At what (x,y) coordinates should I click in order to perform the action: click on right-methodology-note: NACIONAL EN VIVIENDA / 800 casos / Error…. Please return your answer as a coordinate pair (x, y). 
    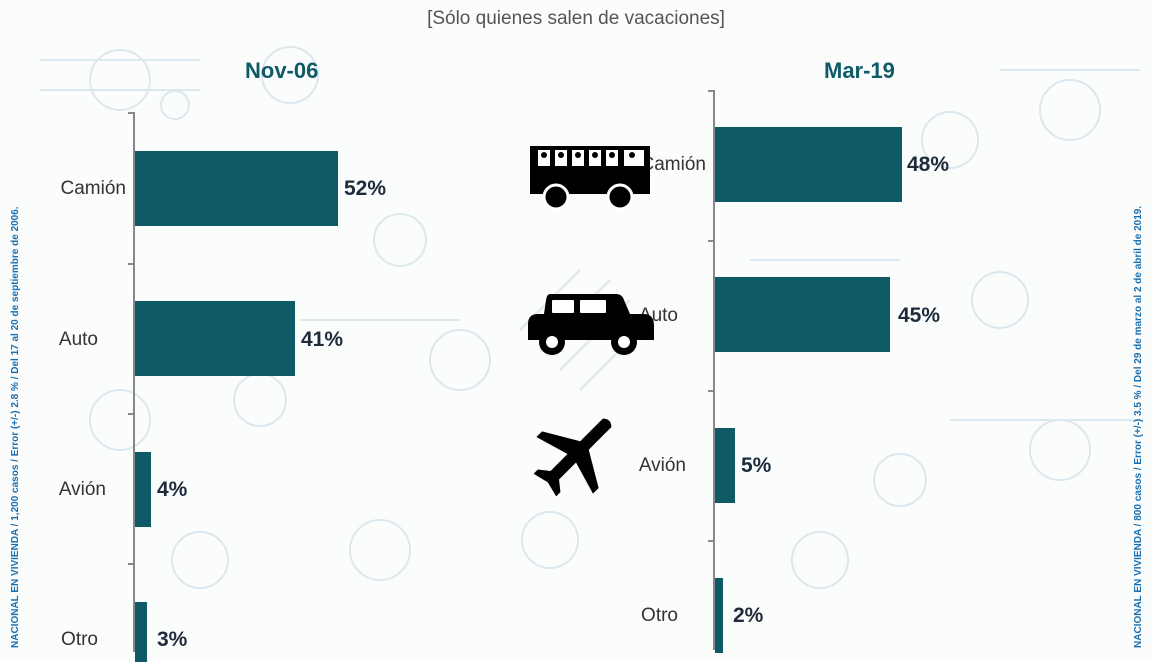
    Looking at the image, I should click on (1138, 426).